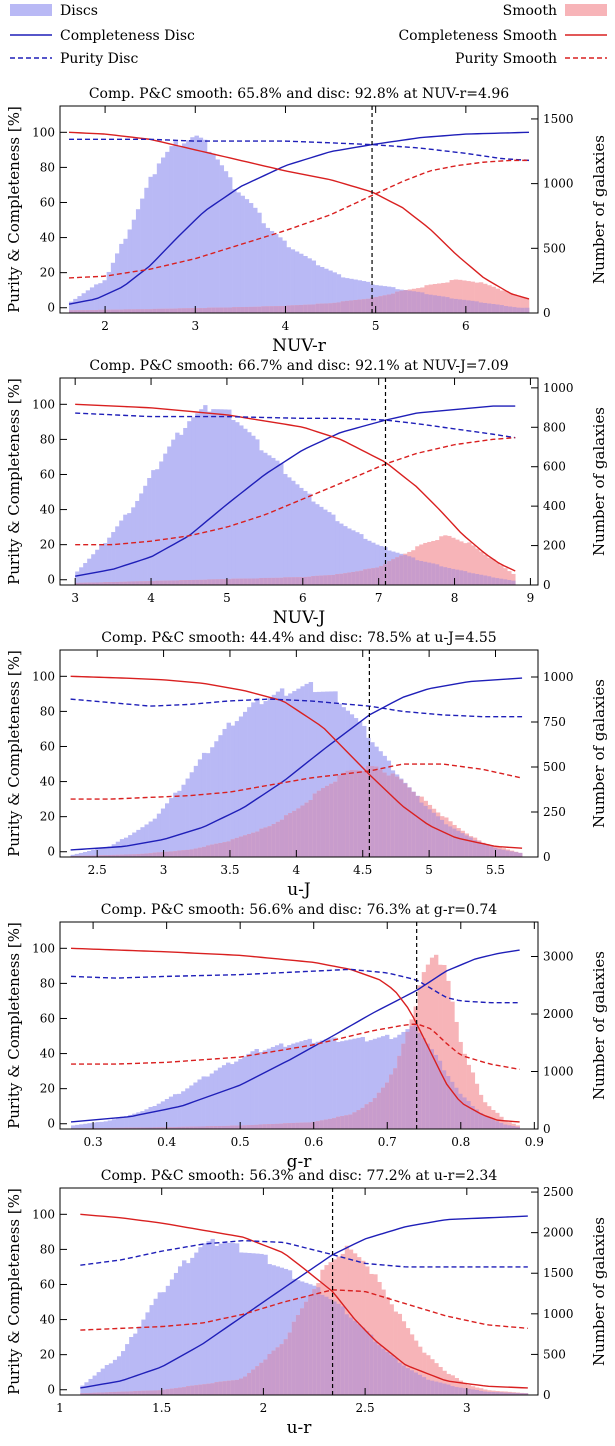 Image resolution: width=615 pixels, height=1446 pixels. What do you see at coordinates (599, 753) in the screenshot?
I see `y-right-axis-label: Number of galaxies` at bounding box center [599, 753].